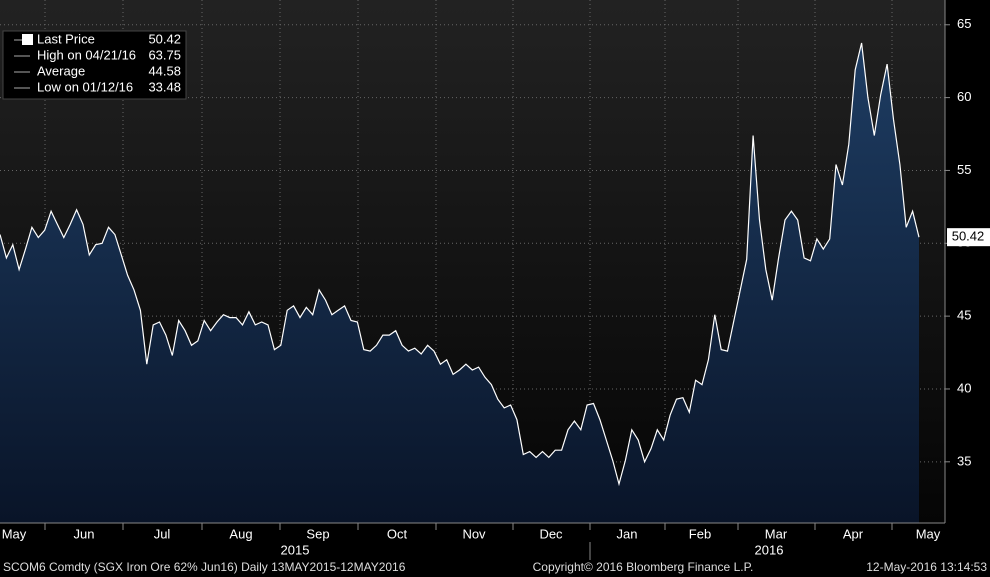 The image size is (990, 577). I want to click on x-tick-label: Jan, so click(627, 533).